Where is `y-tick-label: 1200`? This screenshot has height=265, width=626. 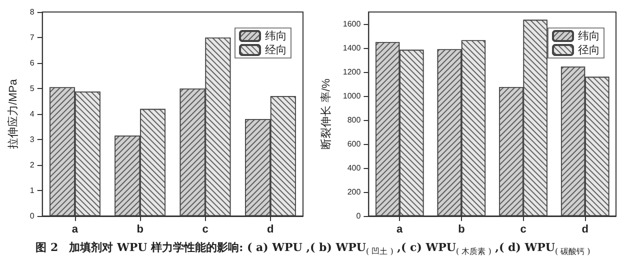 y-tick-label: 1200 is located at coordinates (352, 72).